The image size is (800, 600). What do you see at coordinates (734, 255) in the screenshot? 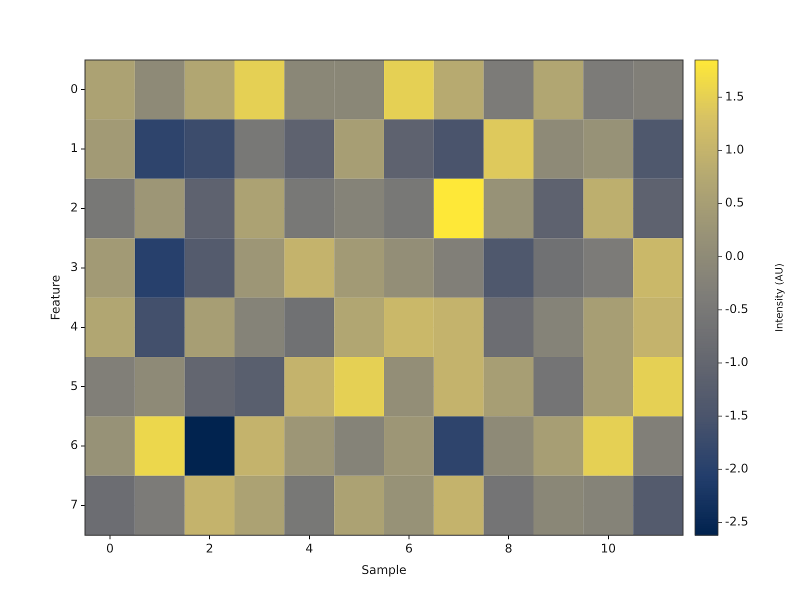
I see `color-bar-label: 0.0` at bounding box center [734, 255].